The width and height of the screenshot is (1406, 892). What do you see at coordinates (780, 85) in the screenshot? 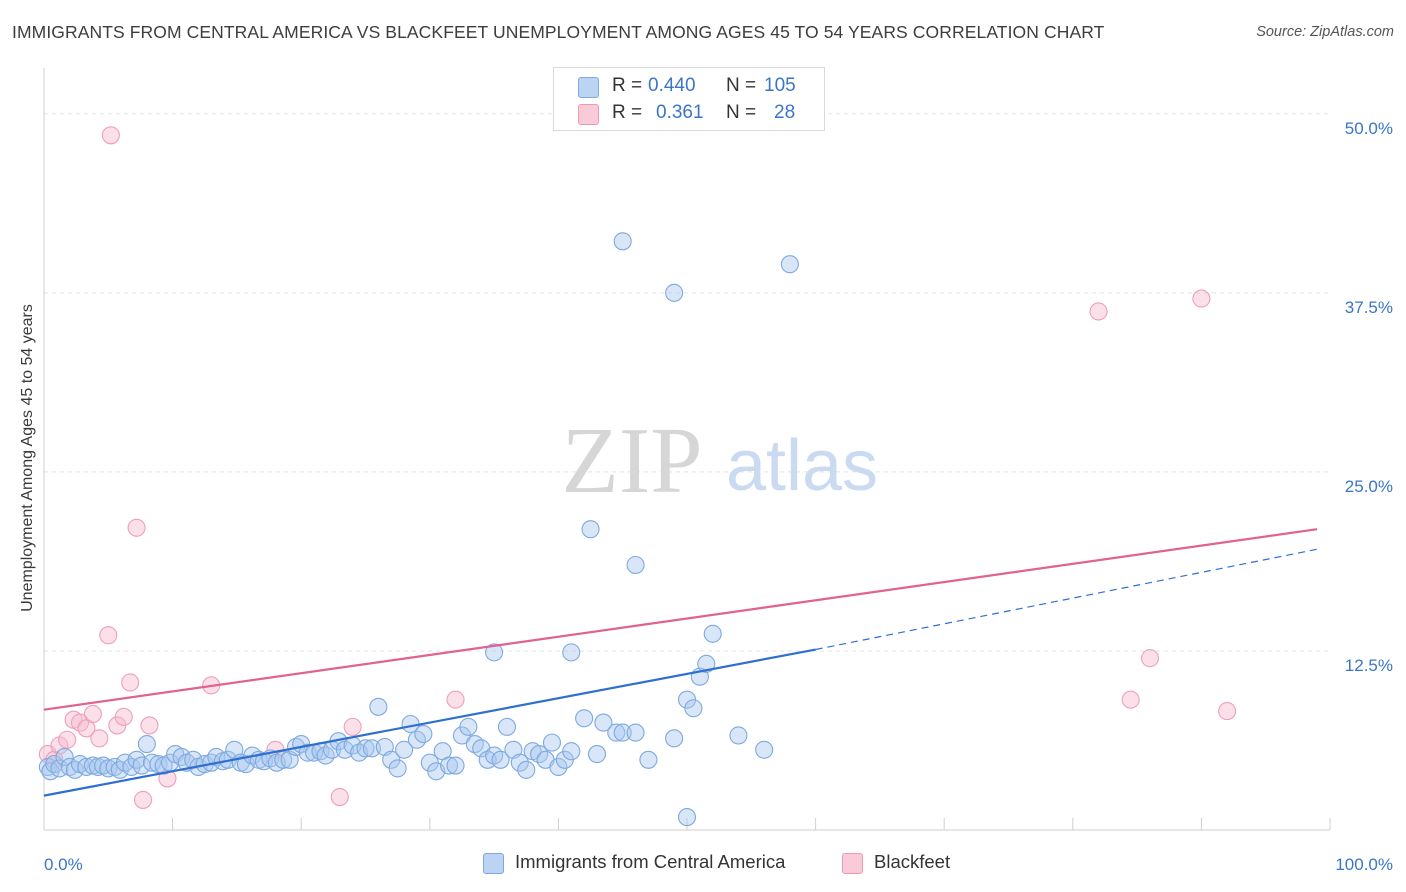
I see `legend-n-value: 105` at bounding box center [780, 85].